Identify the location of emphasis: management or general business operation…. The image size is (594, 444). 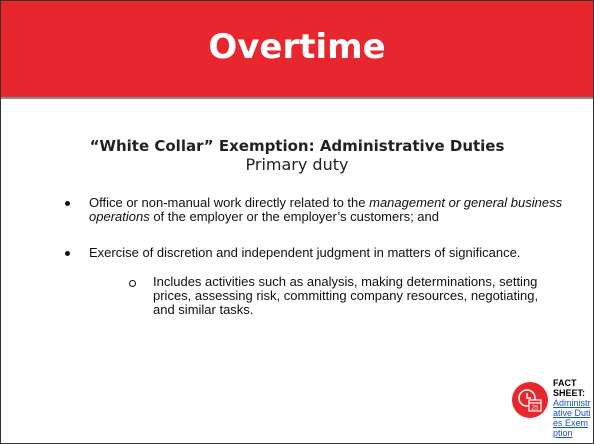
(326, 209).